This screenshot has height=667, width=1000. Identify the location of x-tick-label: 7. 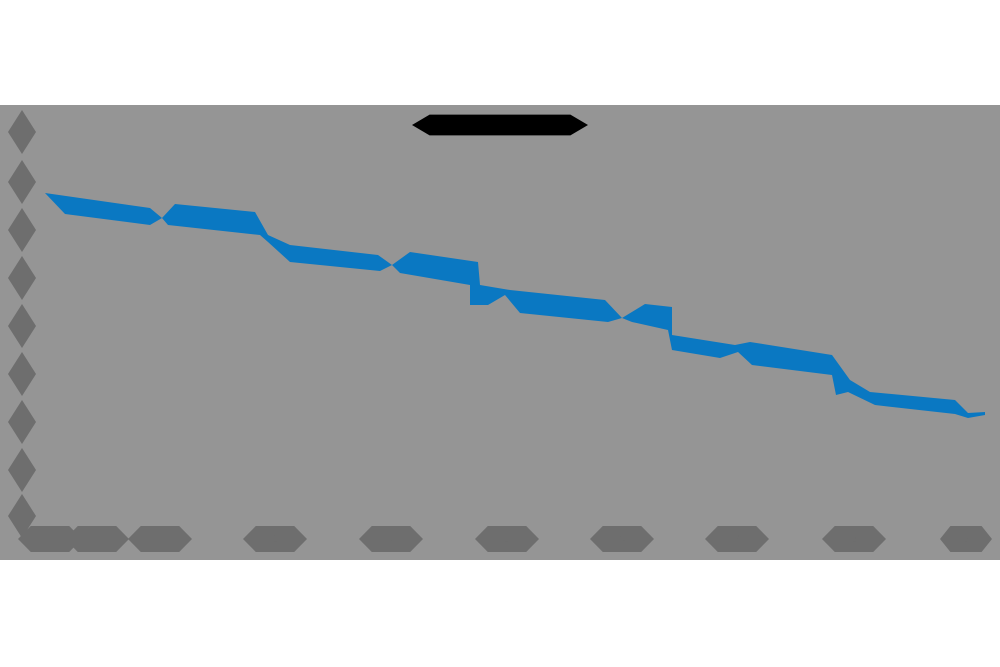
(737, 539).